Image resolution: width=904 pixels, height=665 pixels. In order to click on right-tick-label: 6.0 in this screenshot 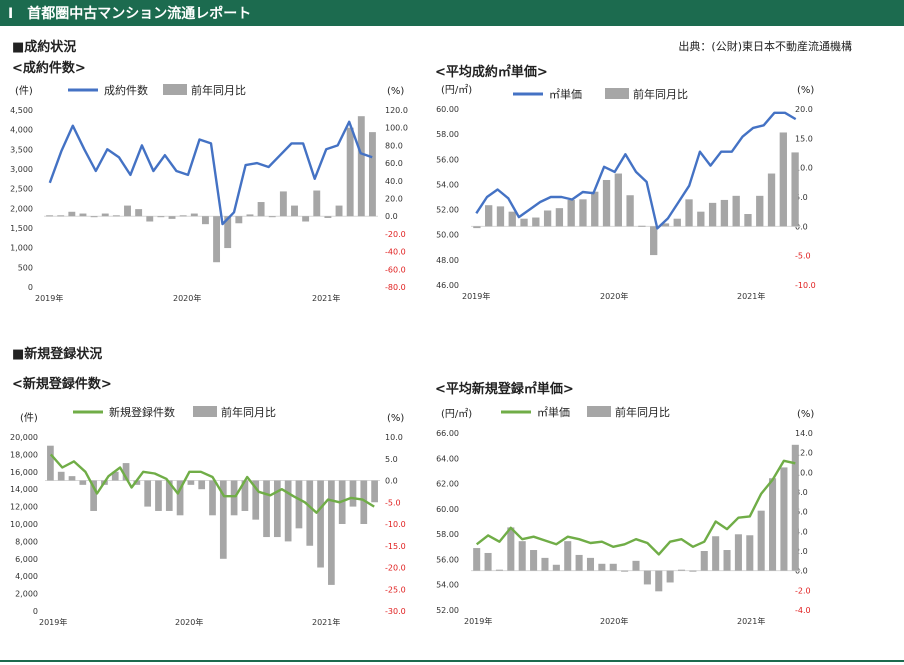, I will do `click(801, 512)`.